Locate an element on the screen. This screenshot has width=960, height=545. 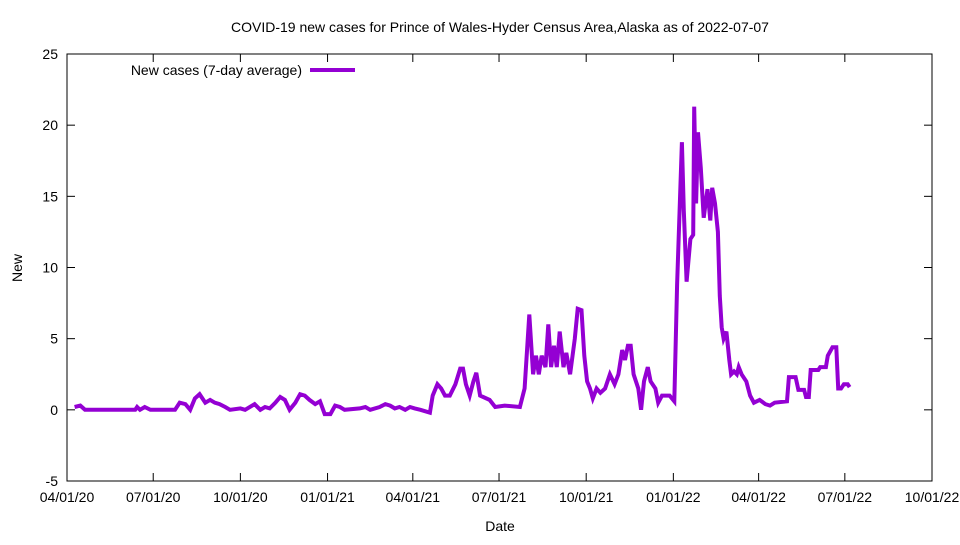
x-tick-label: 01/01/21 is located at coordinates (327, 497).